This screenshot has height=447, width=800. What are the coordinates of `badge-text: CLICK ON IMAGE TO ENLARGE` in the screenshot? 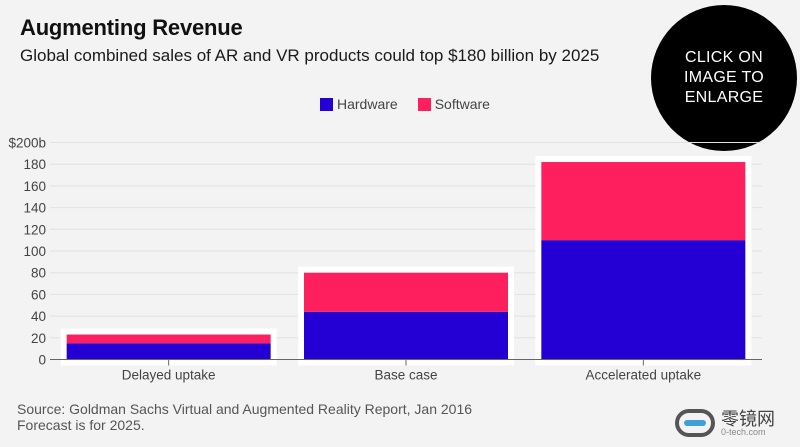 It's located at (724, 77).